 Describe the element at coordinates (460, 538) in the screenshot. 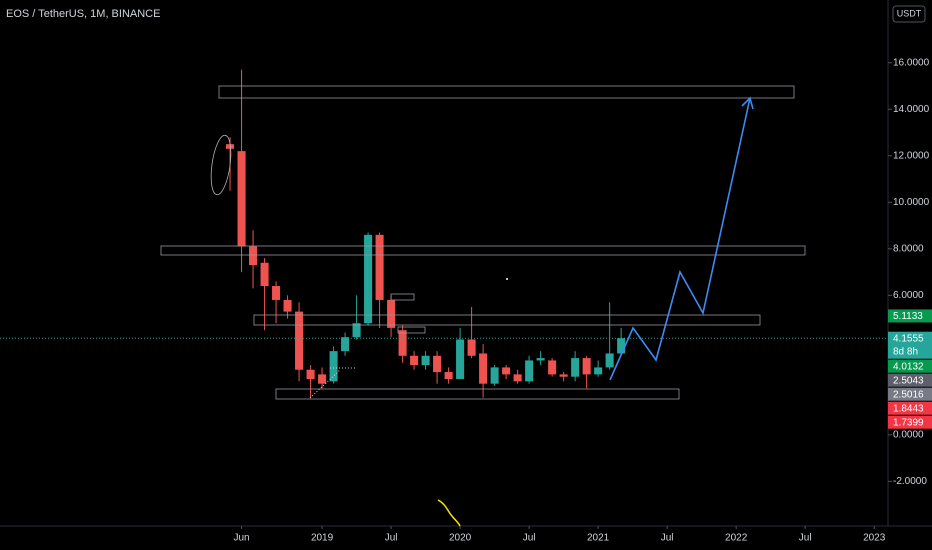

I see `x-tick-label: 2020` at that location.